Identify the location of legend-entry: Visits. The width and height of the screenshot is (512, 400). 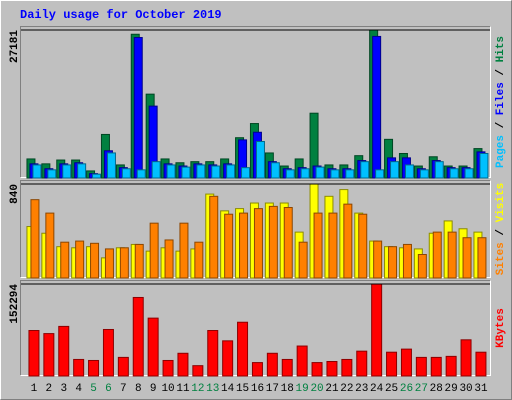
(501, 203).